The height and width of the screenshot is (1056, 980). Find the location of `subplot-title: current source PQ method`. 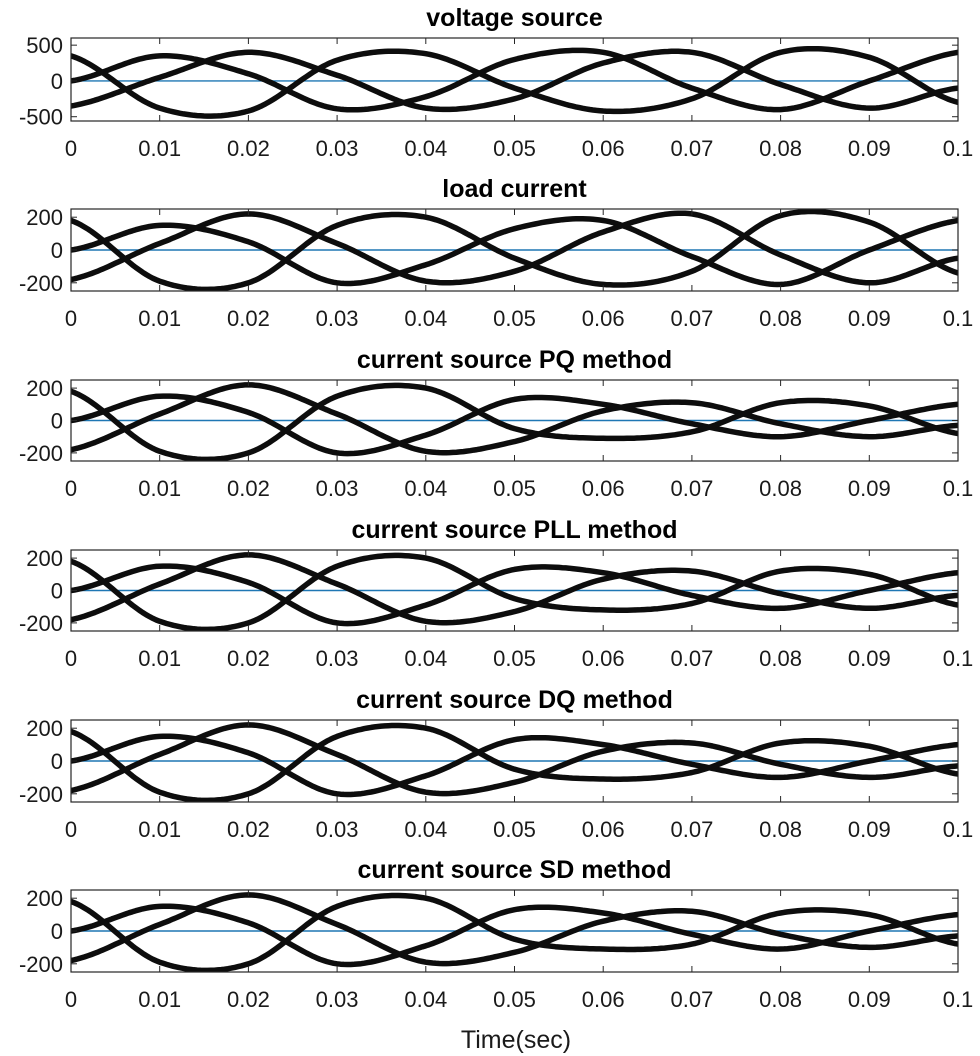

subplot-title: current source PQ method is located at coordinates (514, 360).